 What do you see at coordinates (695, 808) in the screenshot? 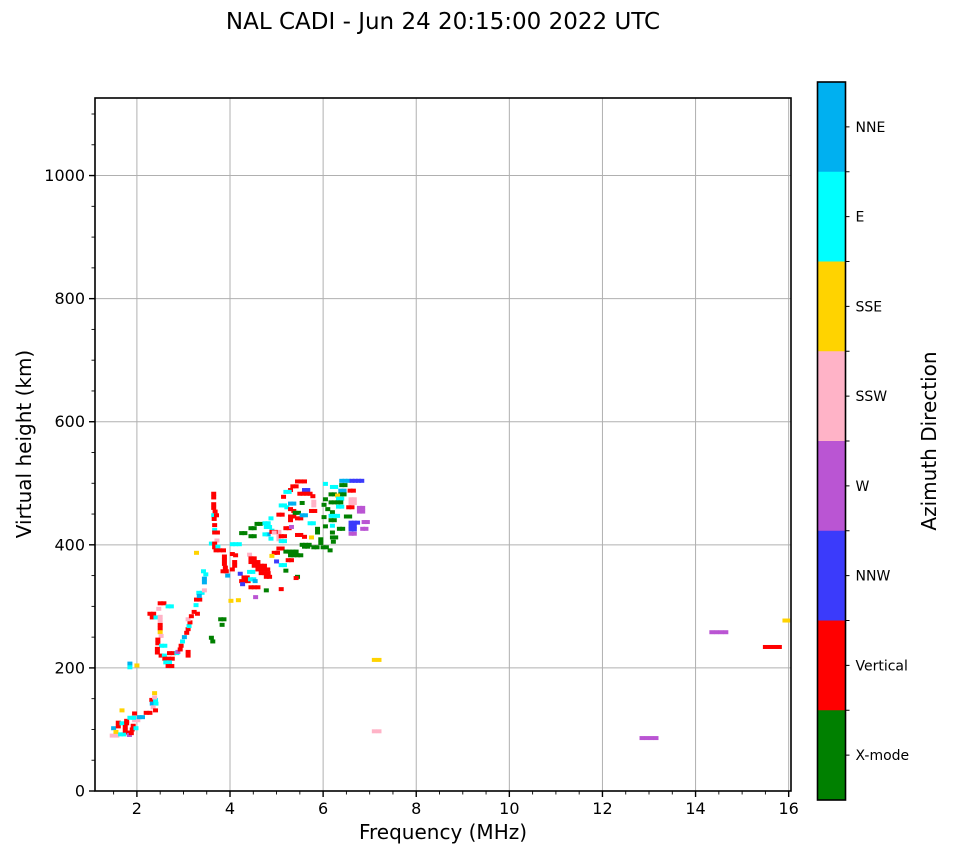
I see `x-tick-label: 14` at bounding box center [695, 808].